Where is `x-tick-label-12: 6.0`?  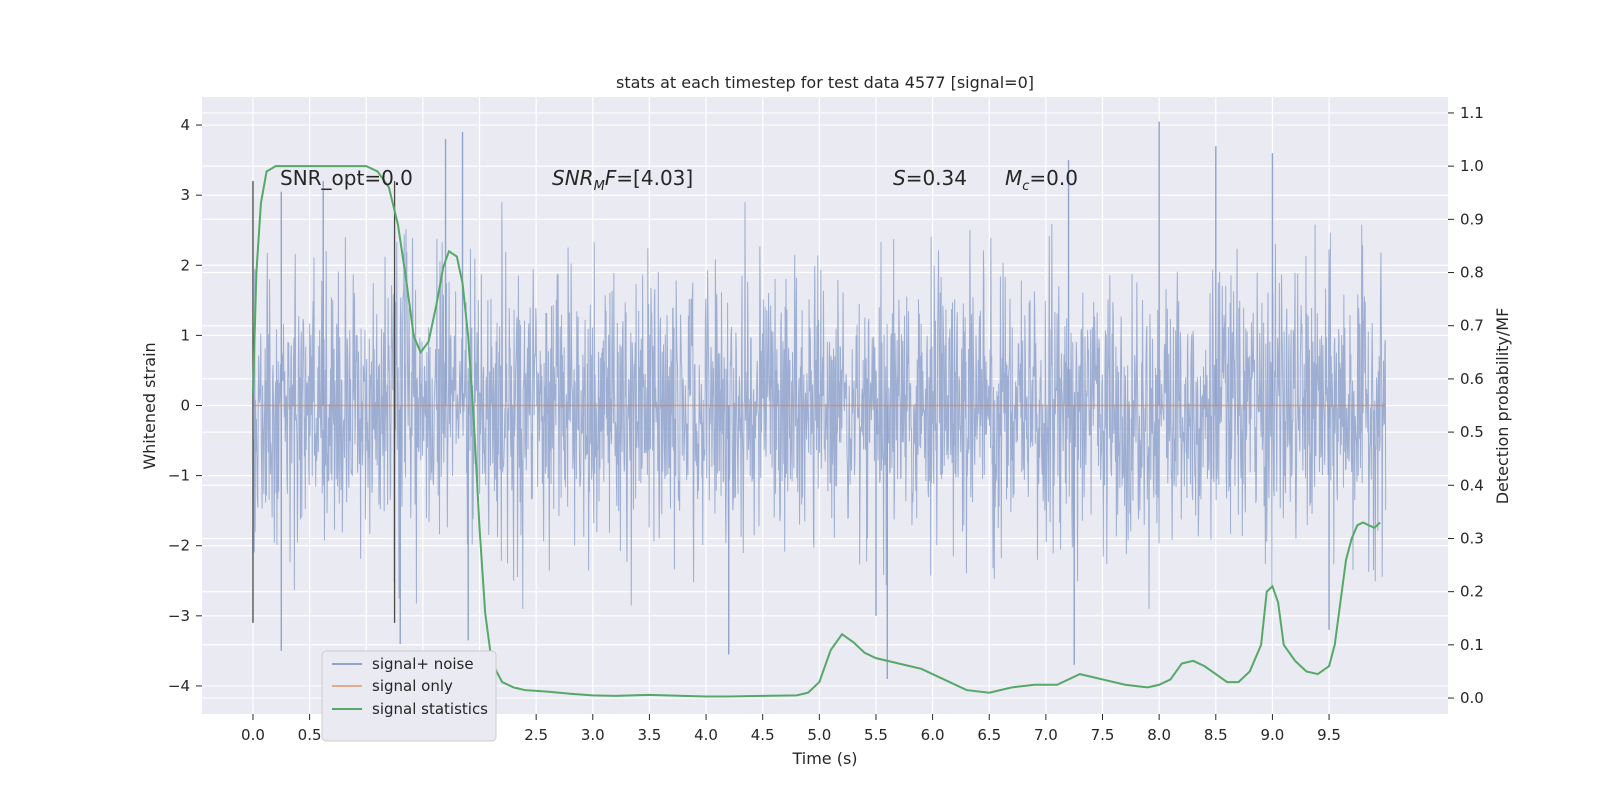
x-tick-label-12: 6.0 is located at coordinates (933, 735).